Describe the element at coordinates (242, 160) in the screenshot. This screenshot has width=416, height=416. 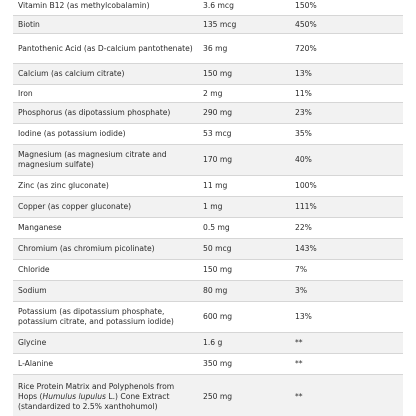
I see `nutrient-amount: 170 mg` at that location.